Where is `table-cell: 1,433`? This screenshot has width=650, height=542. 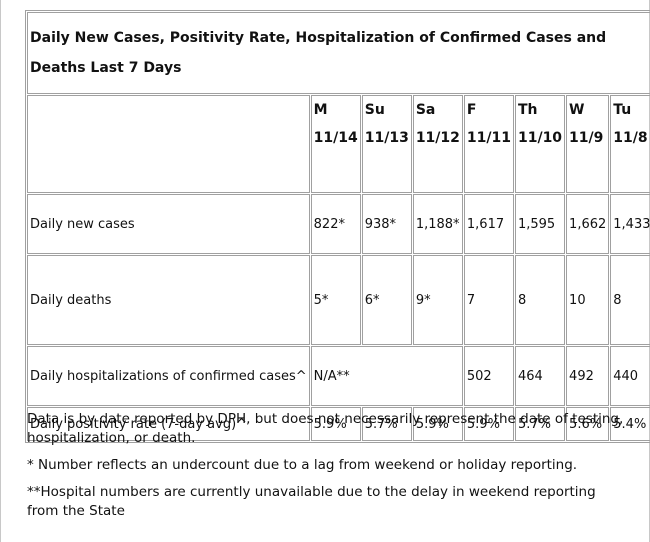
table-cell: 1,433 is located at coordinates (630, 224).